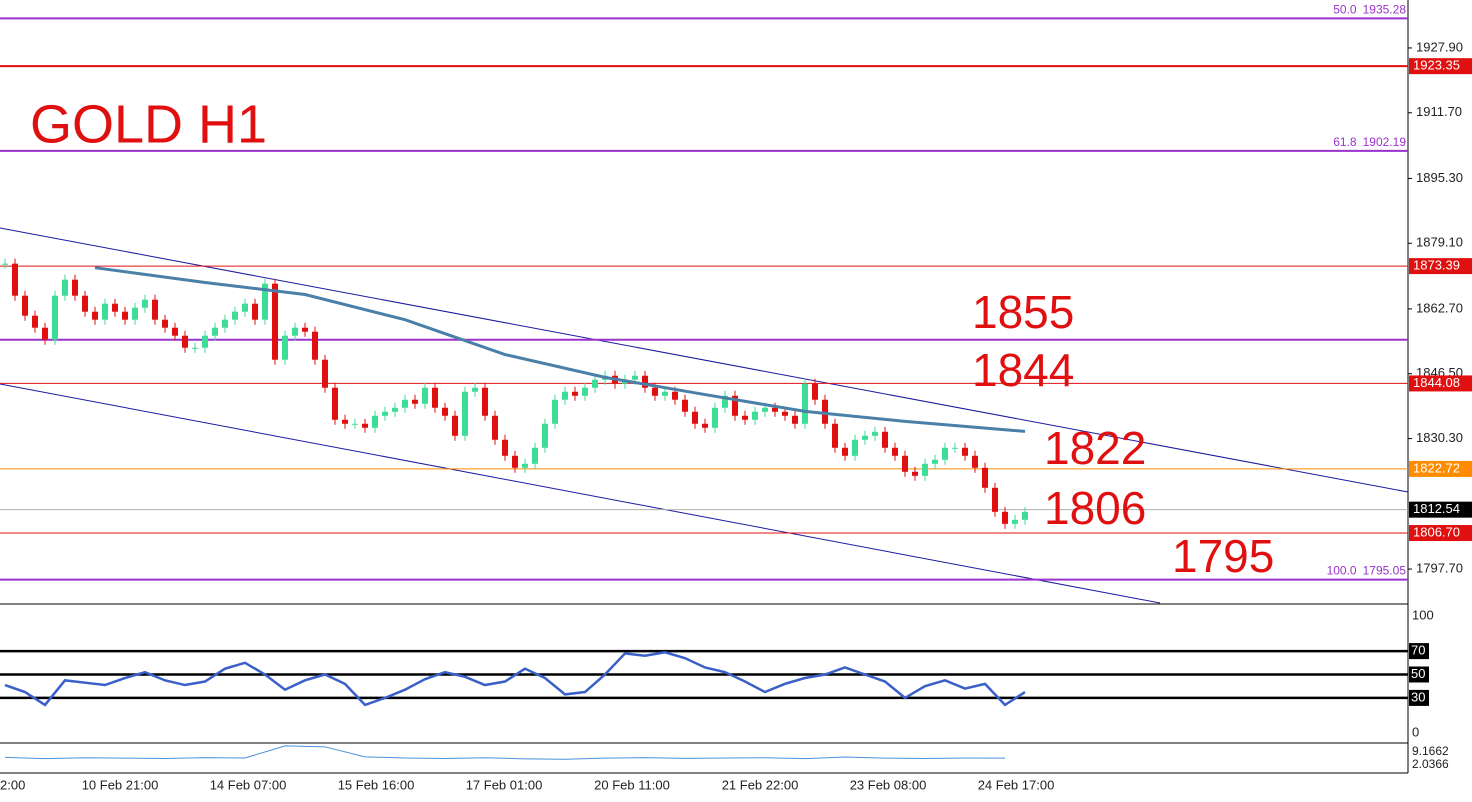  I want to click on price-box-label: 1923.35, so click(1436, 65).